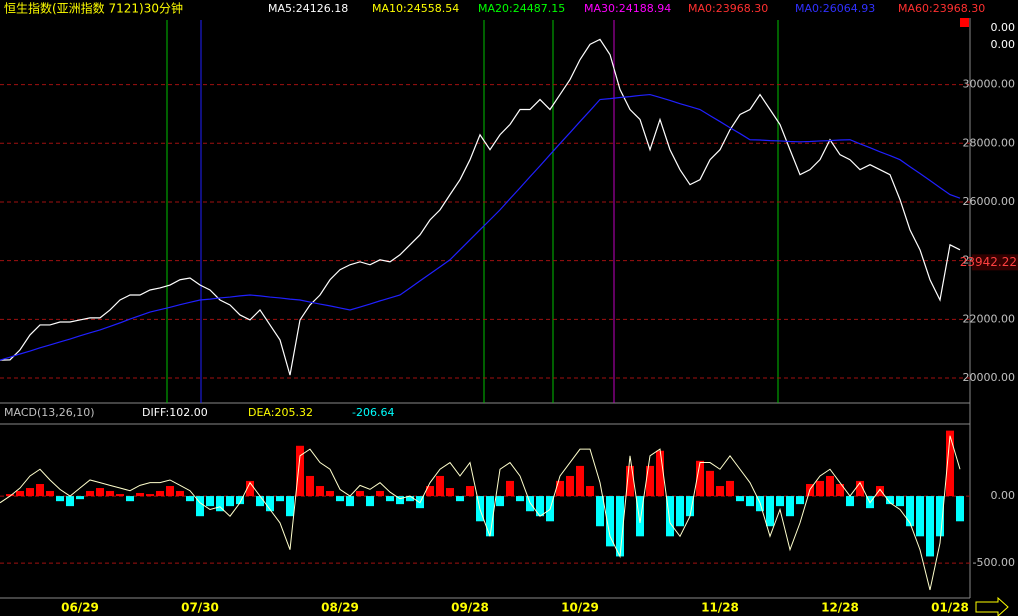  I want to click on title: 恒生指数(亚洲指数 7121)30分钟, so click(93, 8).